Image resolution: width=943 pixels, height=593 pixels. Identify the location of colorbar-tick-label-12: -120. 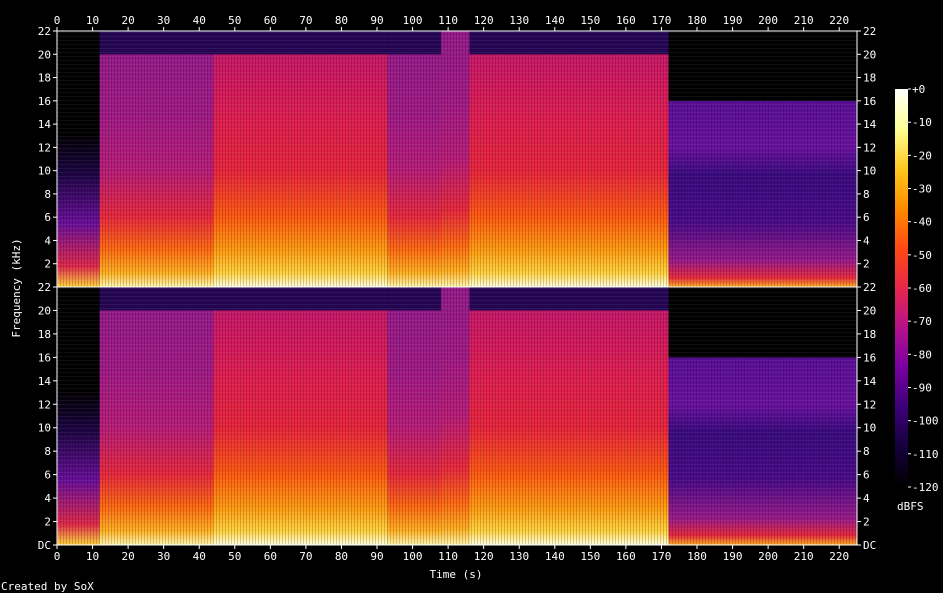
(925, 487).